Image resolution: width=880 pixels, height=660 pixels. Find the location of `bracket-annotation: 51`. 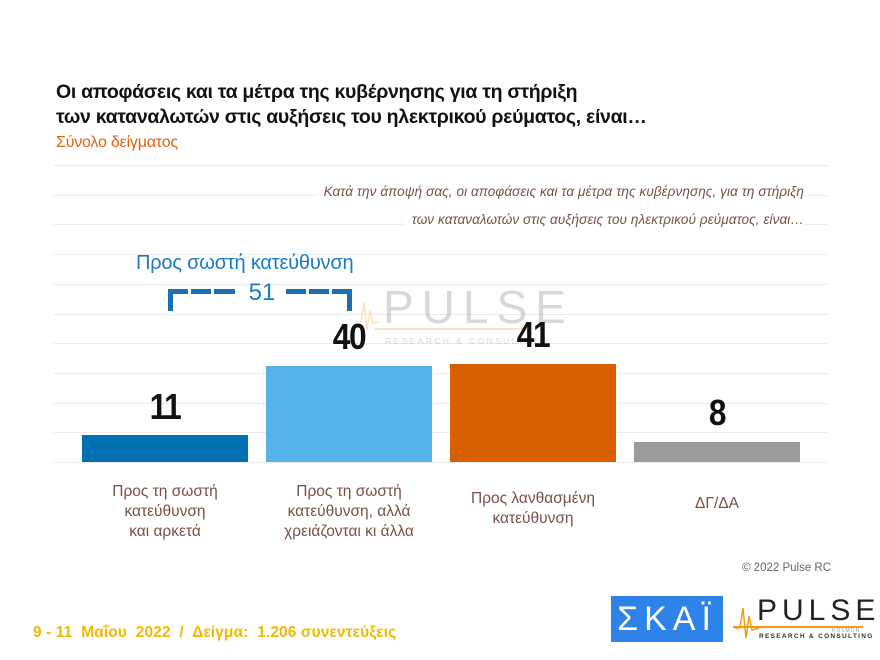

bracket-annotation: 51 is located at coordinates (260, 295).